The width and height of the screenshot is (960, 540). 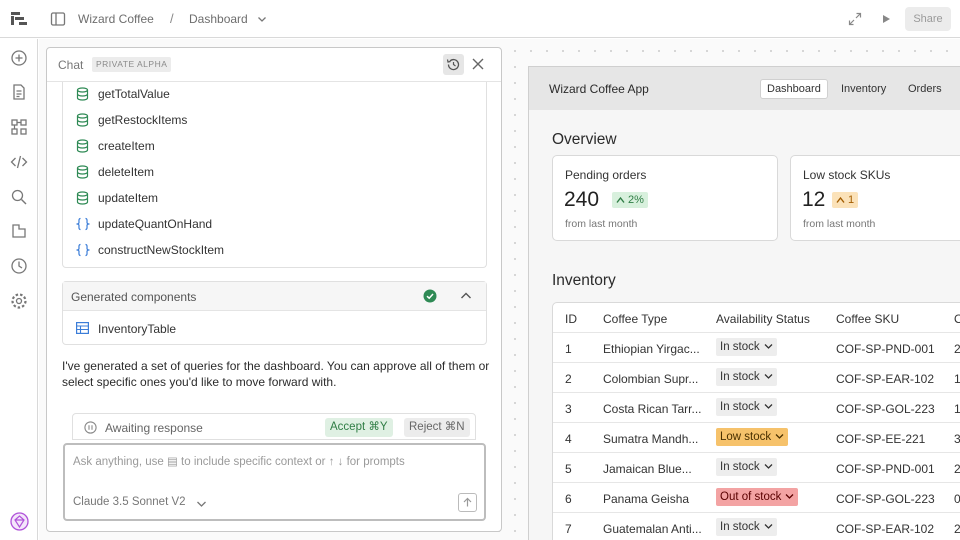 What do you see at coordinates (129, 502) in the screenshot?
I see `model-selector: Claude 3.5 Sonnet V2` at bounding box center [129, 502].